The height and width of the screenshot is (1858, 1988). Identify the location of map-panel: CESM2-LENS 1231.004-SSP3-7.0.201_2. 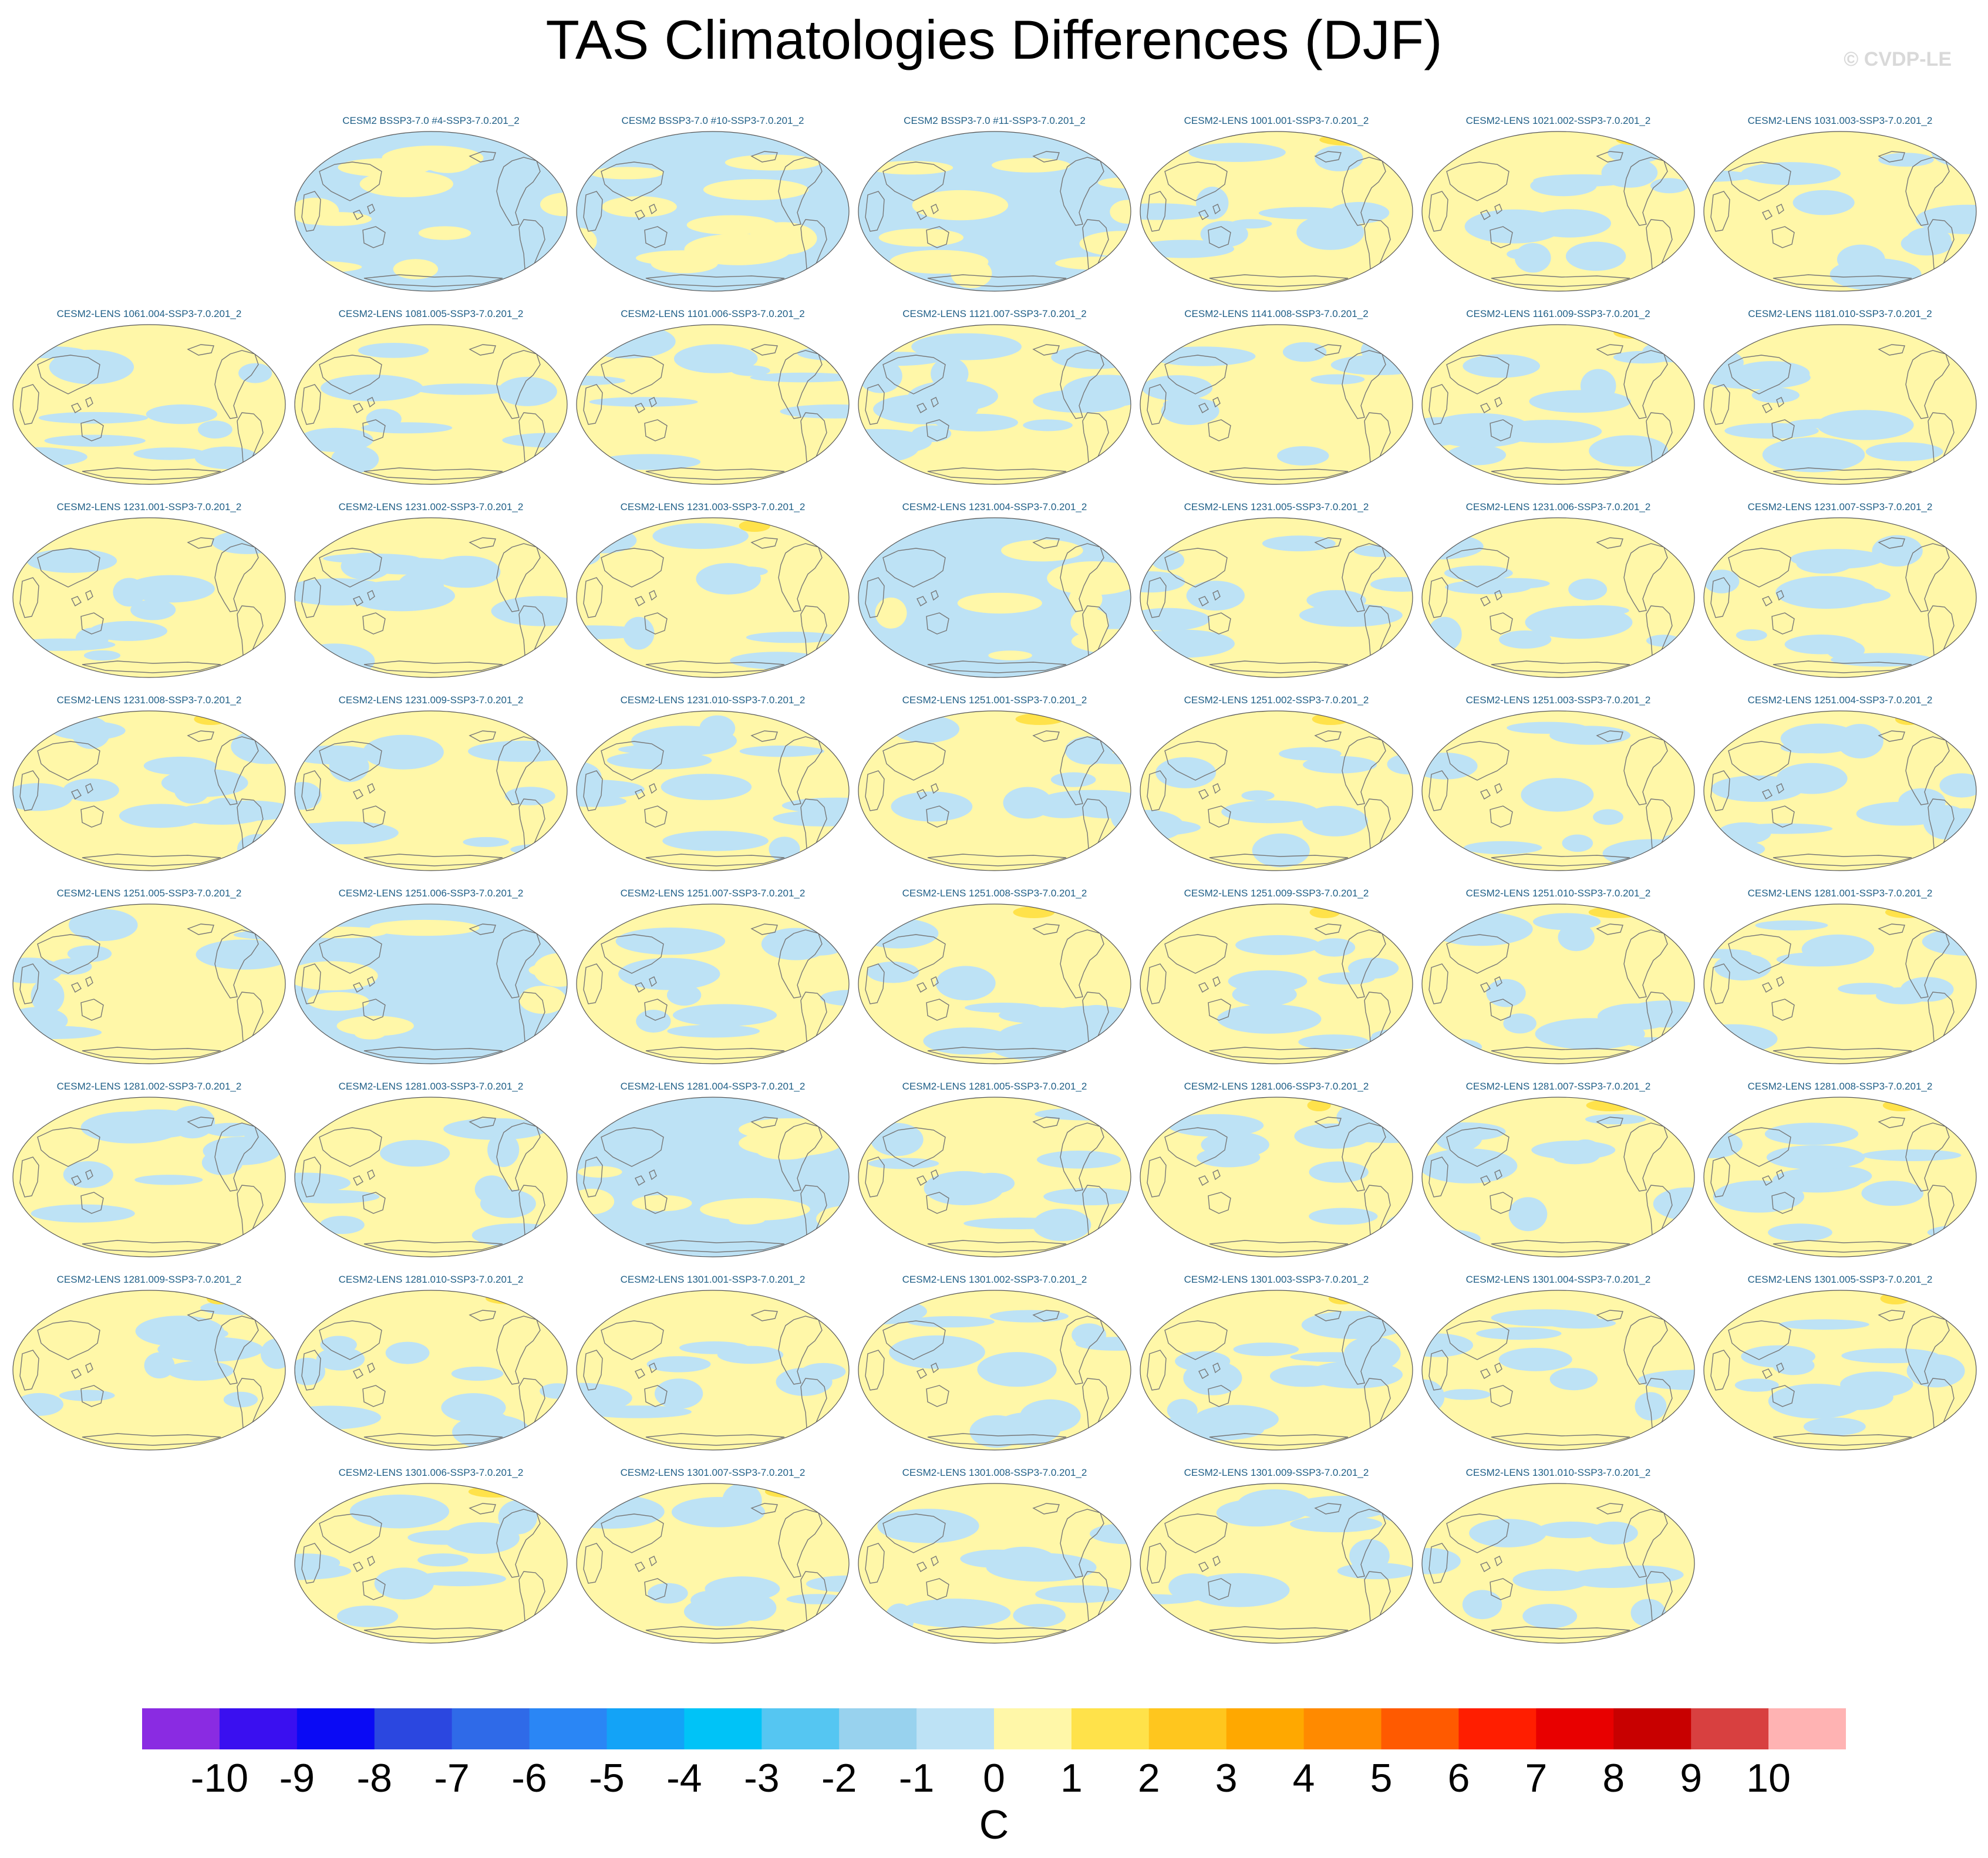
(995, 591).